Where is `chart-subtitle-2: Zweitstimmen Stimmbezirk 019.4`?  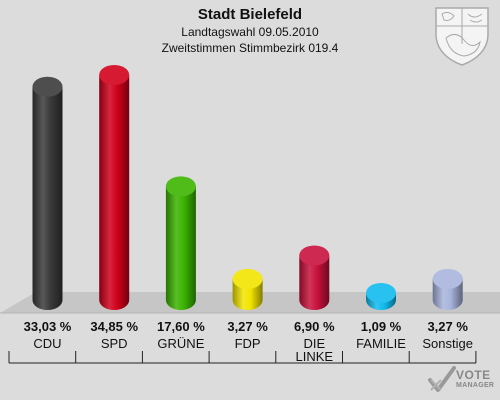 chart-subtitle-2: Zweitstimmen Stimmbezirk 019.4 is located at coordinates (250, 48).